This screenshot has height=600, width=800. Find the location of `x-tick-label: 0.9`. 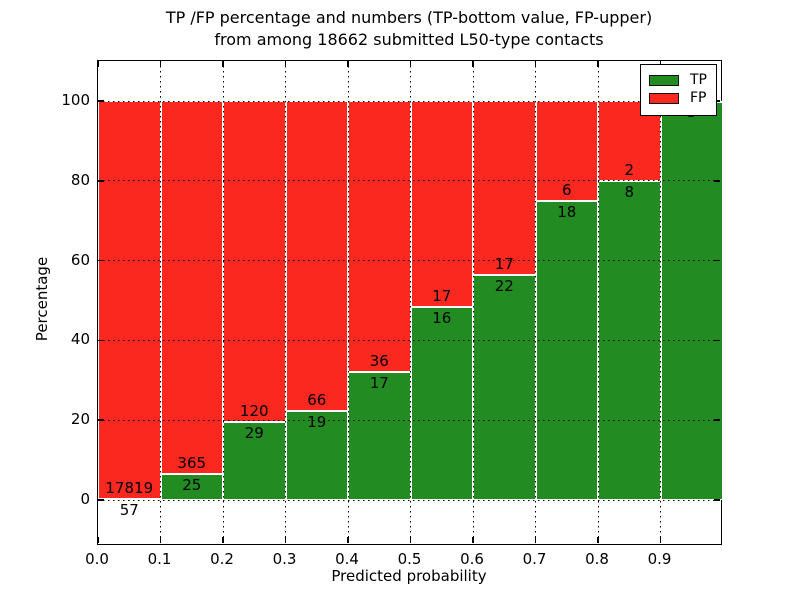

x-tick-label: 0.9 is located at coordinates (659, 559).